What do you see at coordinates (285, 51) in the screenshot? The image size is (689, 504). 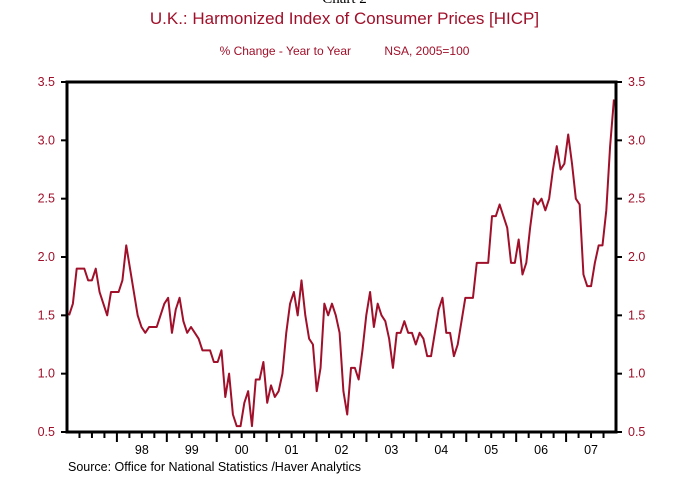 I see `subtitle-measure: % Change - Year to Year` at bounding box center [285, 51].